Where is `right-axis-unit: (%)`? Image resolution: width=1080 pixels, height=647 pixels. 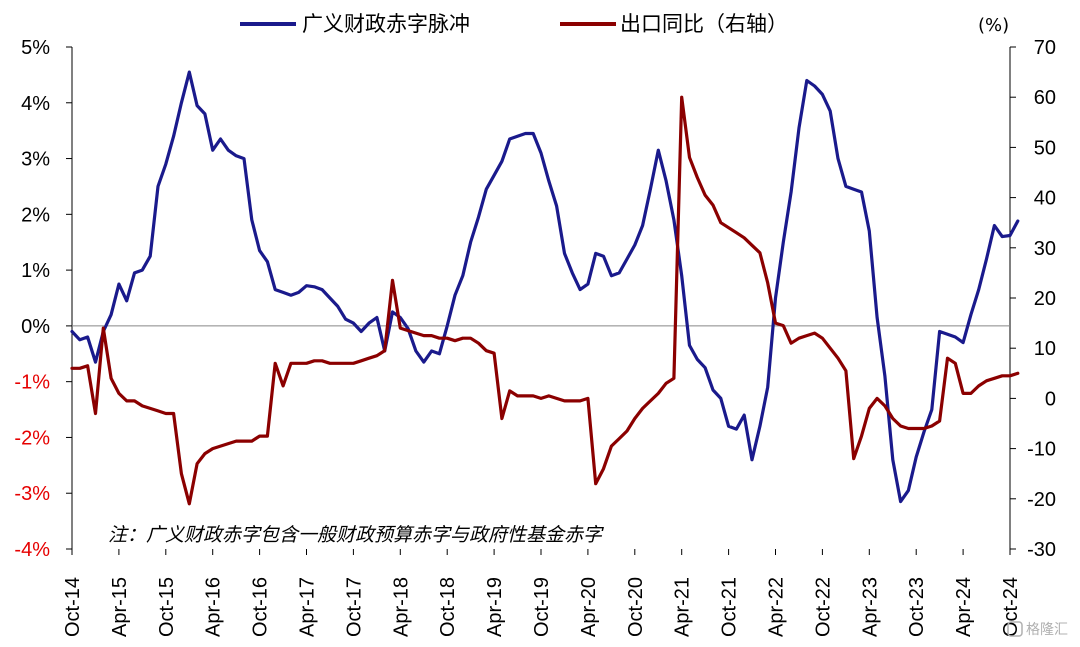
right-axis-unit: (%) is located at coordinates (993, 25).